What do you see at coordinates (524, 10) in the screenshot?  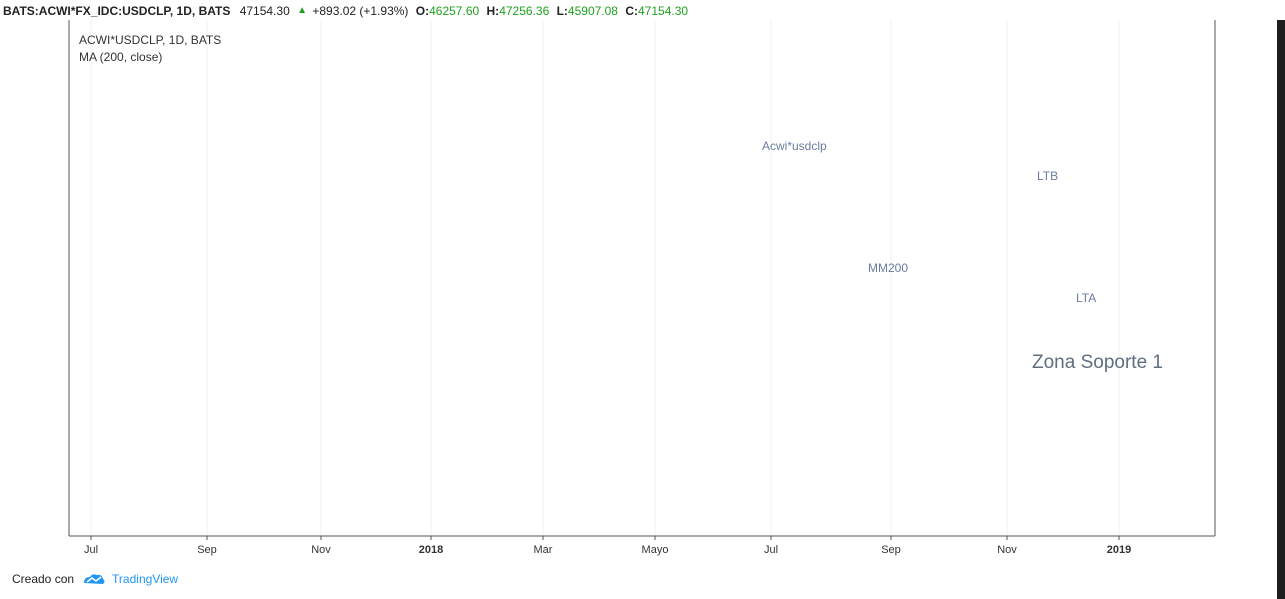 I see `high-value: 47256.36` at bounding box center [524, 10].